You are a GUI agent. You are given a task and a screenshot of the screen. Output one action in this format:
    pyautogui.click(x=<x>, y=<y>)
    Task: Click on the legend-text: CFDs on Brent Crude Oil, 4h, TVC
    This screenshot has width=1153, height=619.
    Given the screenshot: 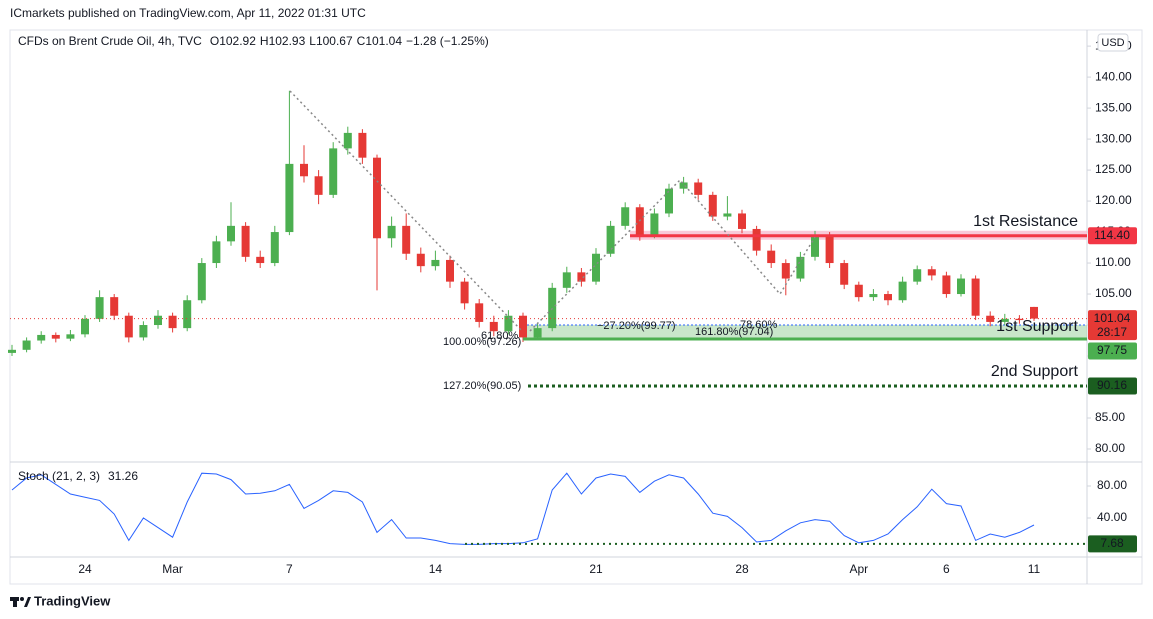 What is the action you would take?
    pyautogui.click(x=110, y=41)
    